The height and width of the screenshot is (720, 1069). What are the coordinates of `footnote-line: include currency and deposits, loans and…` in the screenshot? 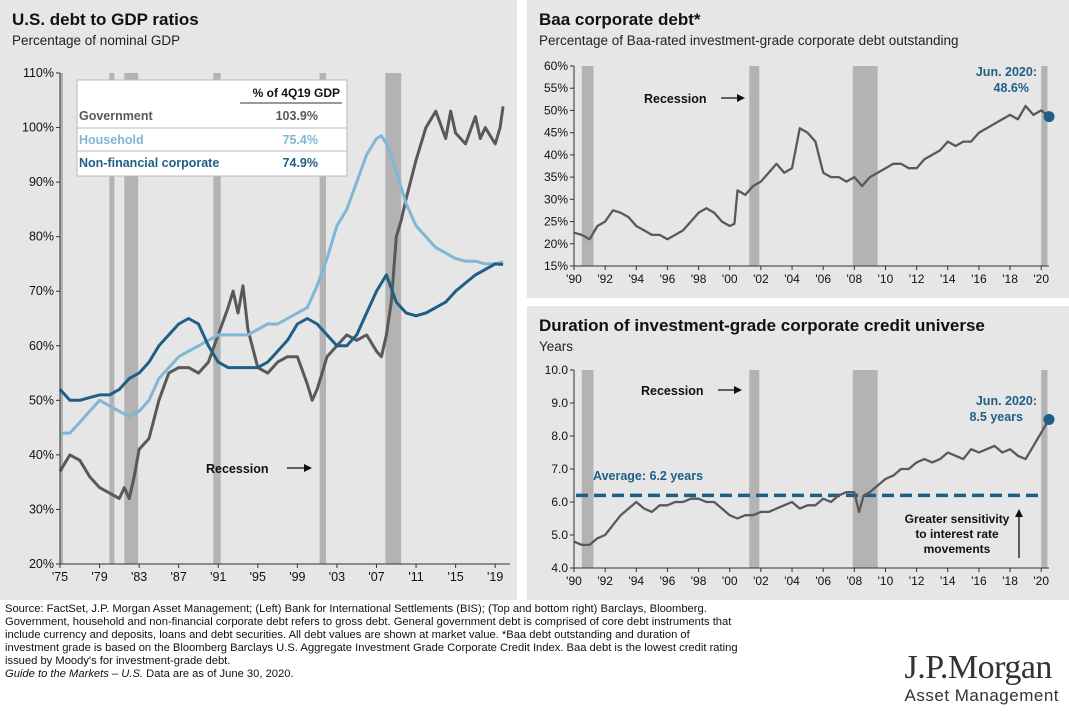 It's located at (347, 635).